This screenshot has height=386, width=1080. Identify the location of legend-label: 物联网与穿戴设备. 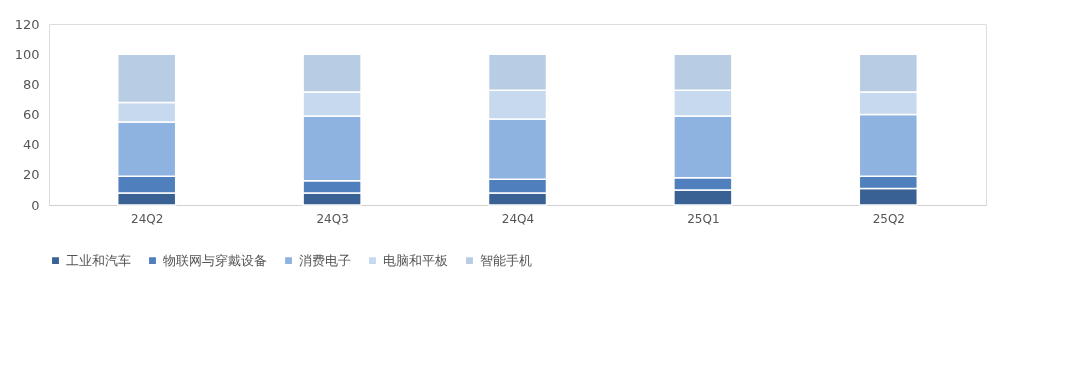
(215, 260).